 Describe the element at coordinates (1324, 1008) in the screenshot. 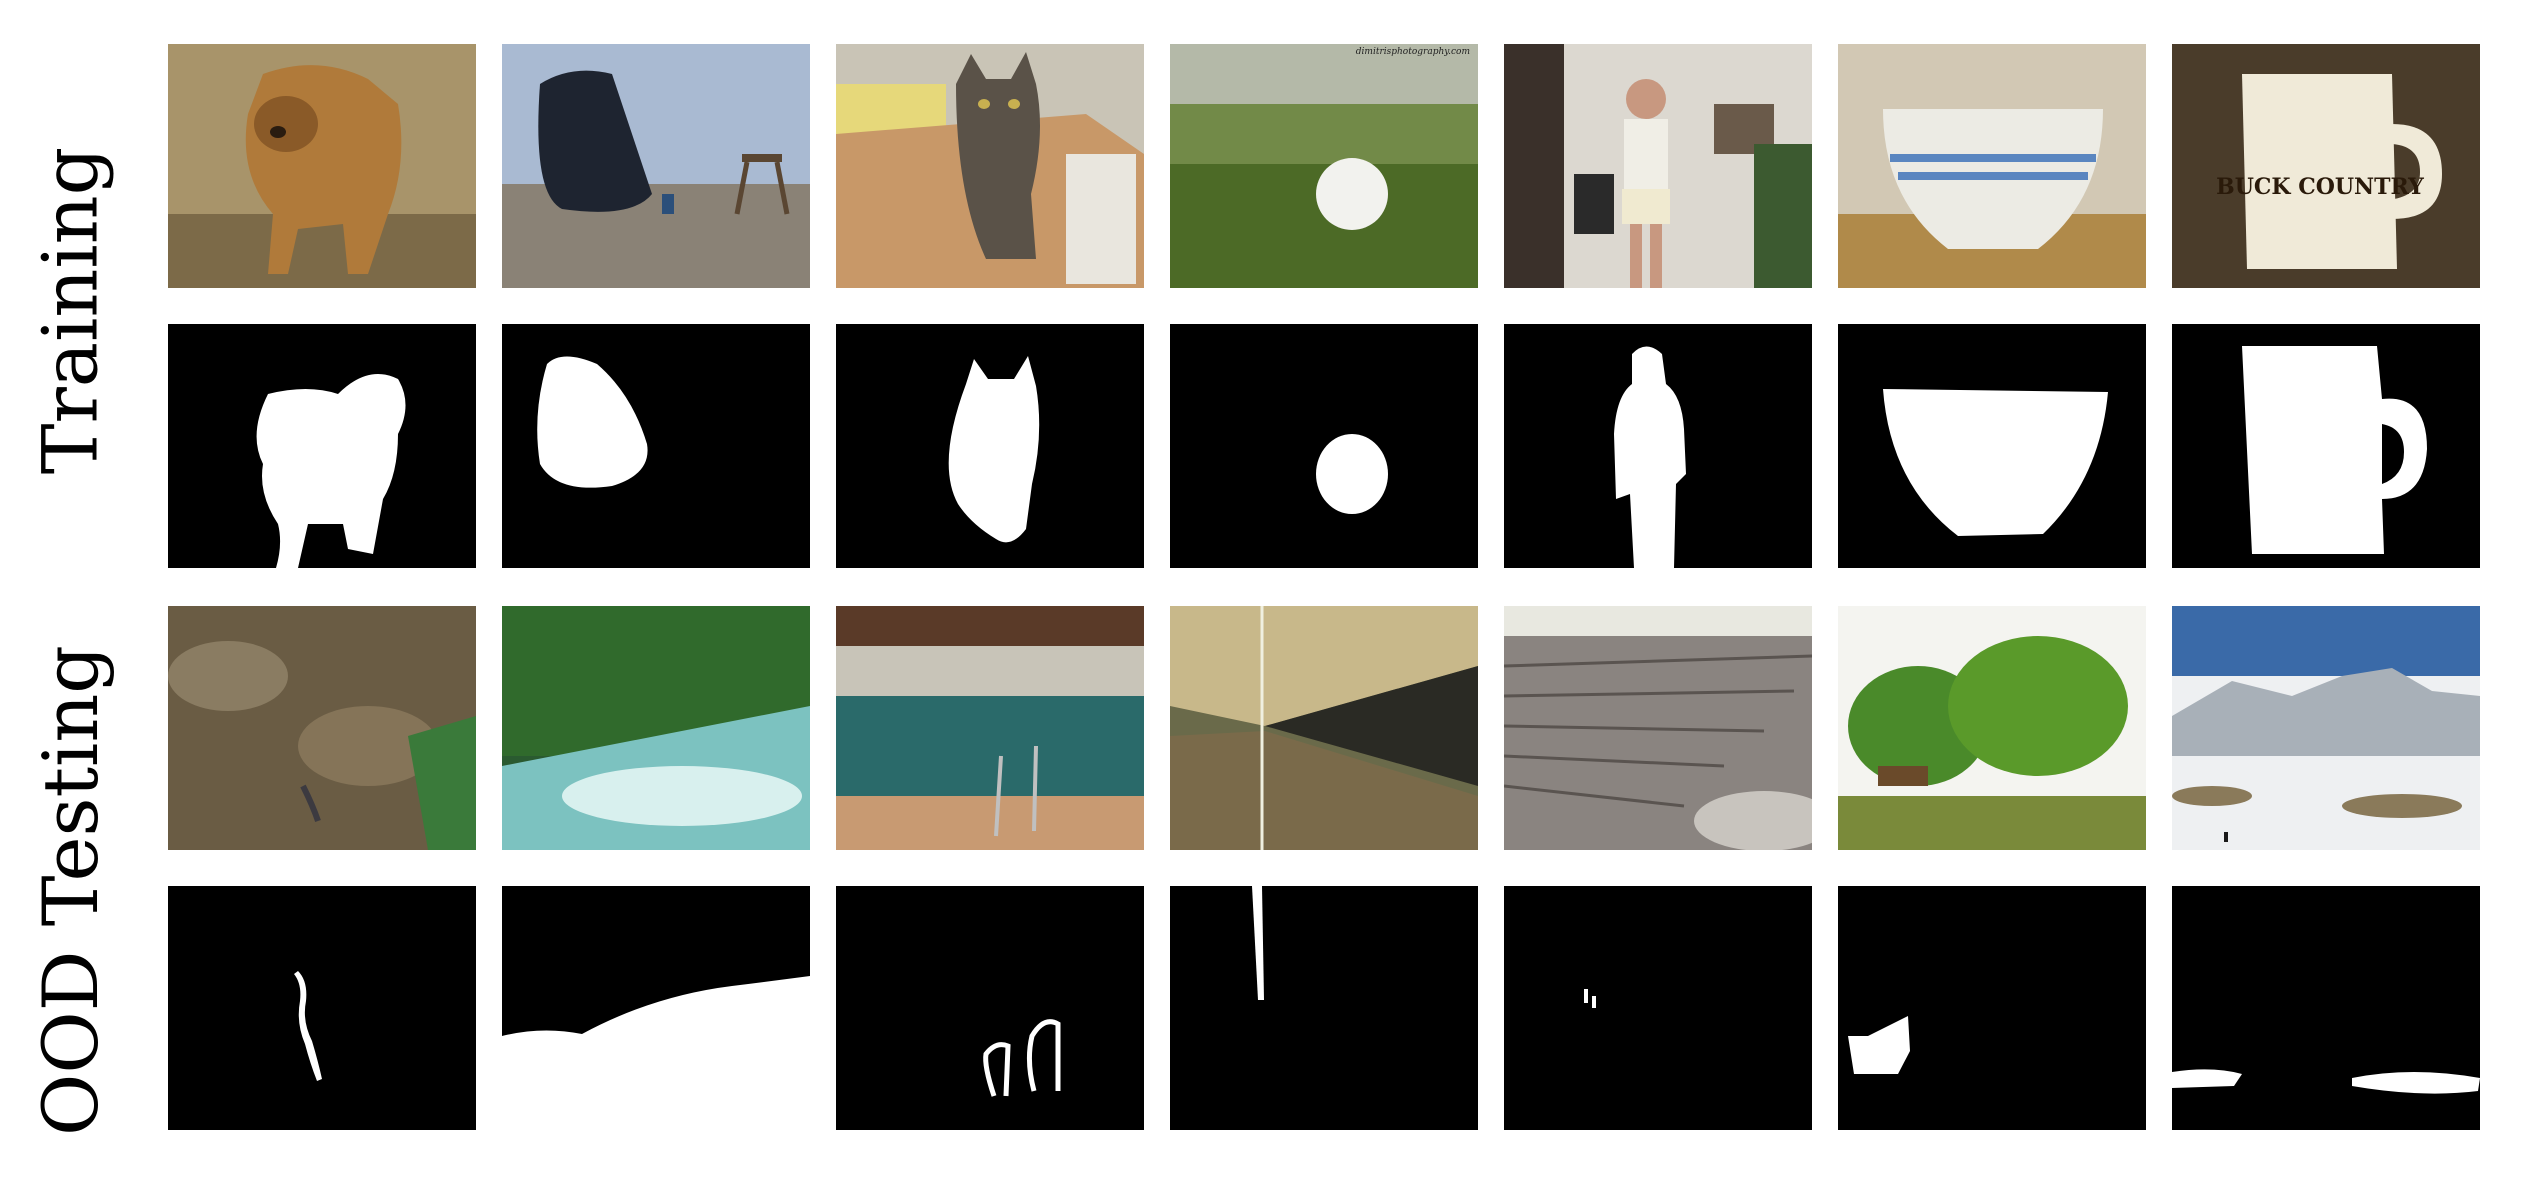

I see `ood-mask-light-line` at that location.